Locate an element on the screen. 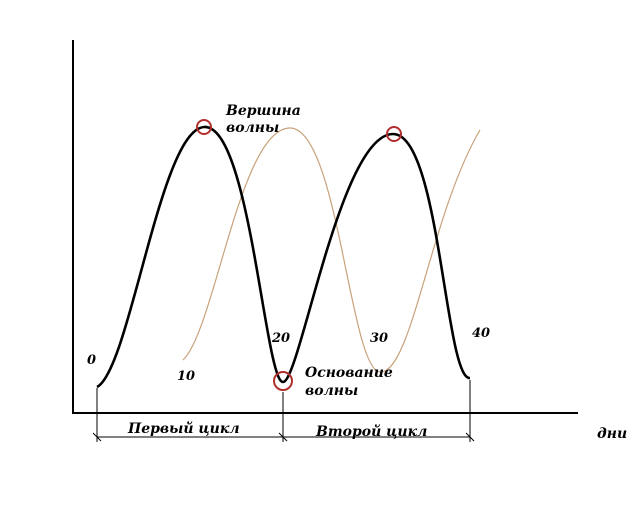 The image size is (640, 509). trough-label-line2: волны is located at coordinates (331, 391).